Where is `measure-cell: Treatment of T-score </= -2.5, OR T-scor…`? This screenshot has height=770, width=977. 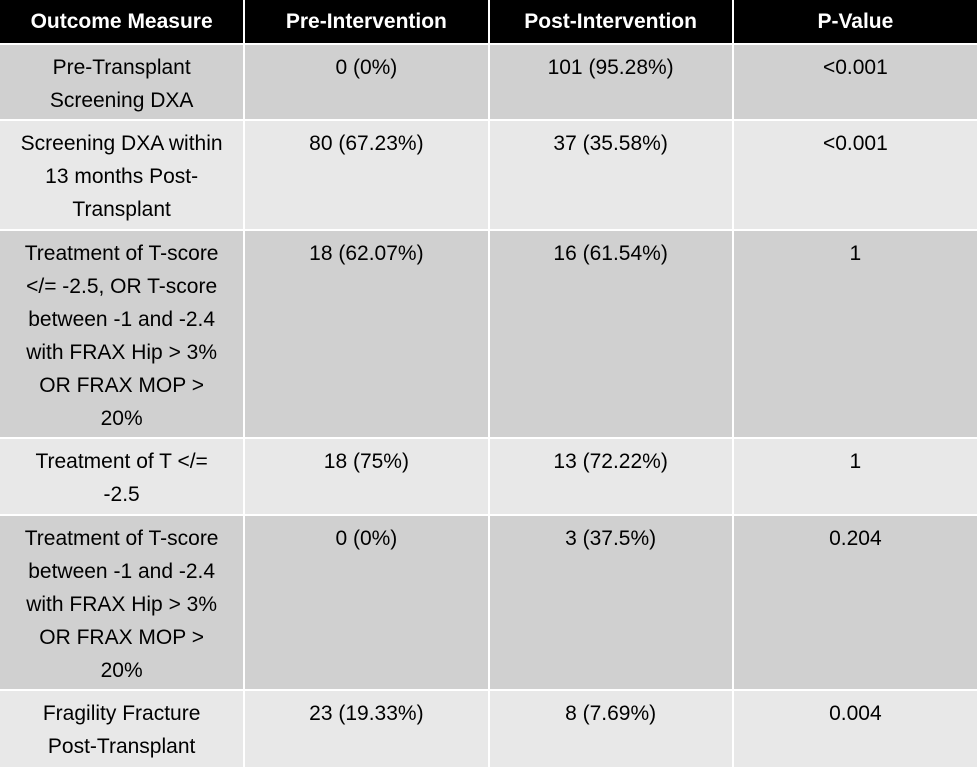
measure-cell: Treatment of T-score </= -2.5, OR T-scor… is located at coordinates (123, 334).